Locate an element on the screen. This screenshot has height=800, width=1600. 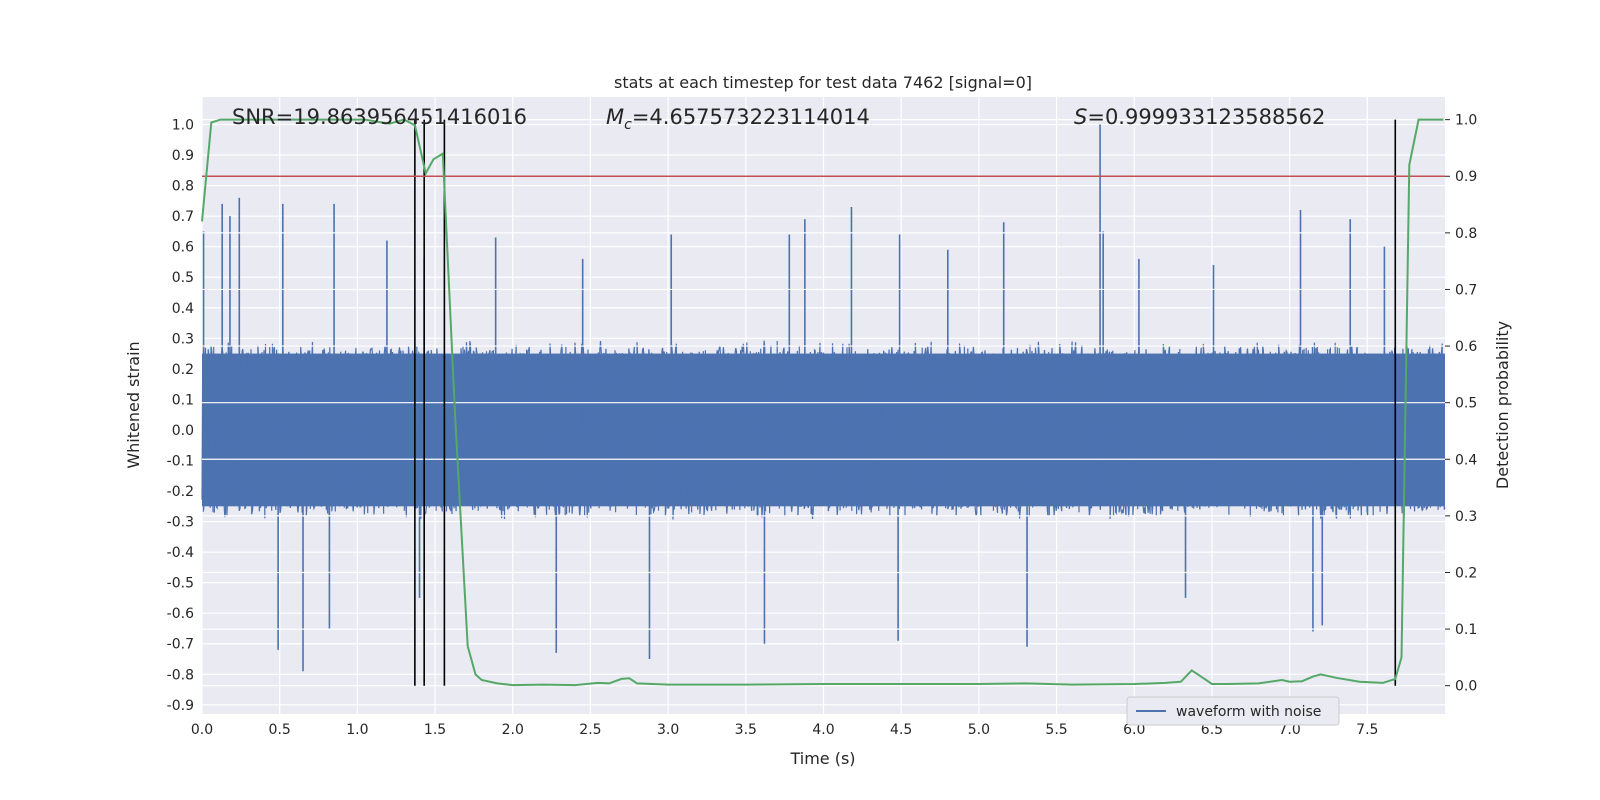
mc-symbol: M is located at coordinates (615, 117).